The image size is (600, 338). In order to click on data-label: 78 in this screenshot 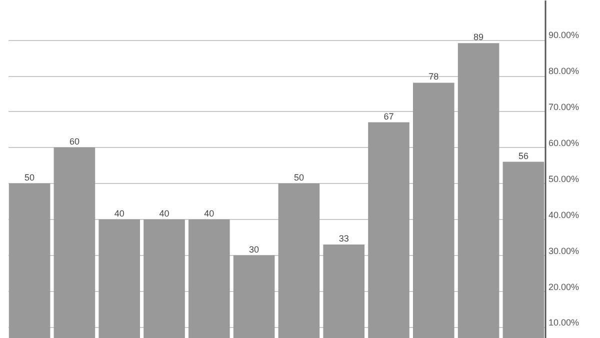, I will do `click(433, 77)`.